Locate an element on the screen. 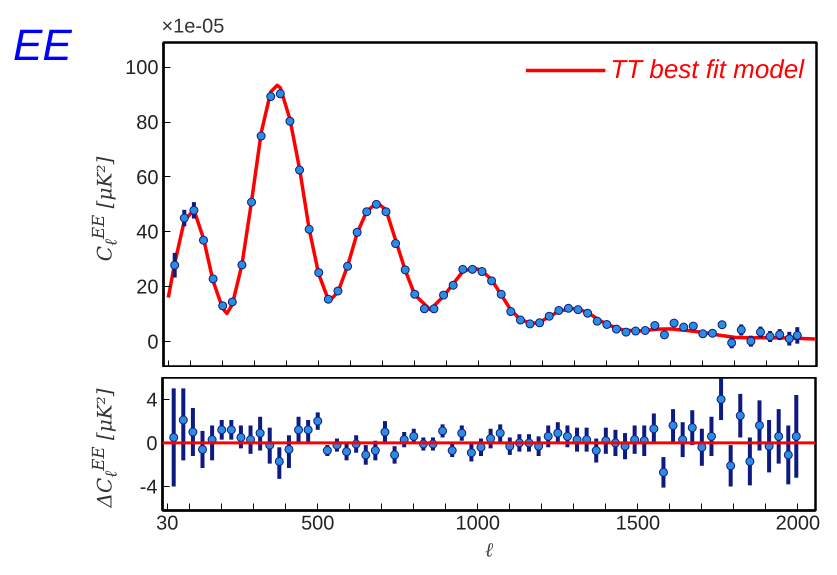 The height and width of the screenshot is (575, 837). text: ×1e-05 is located at coordinates (193, 27).